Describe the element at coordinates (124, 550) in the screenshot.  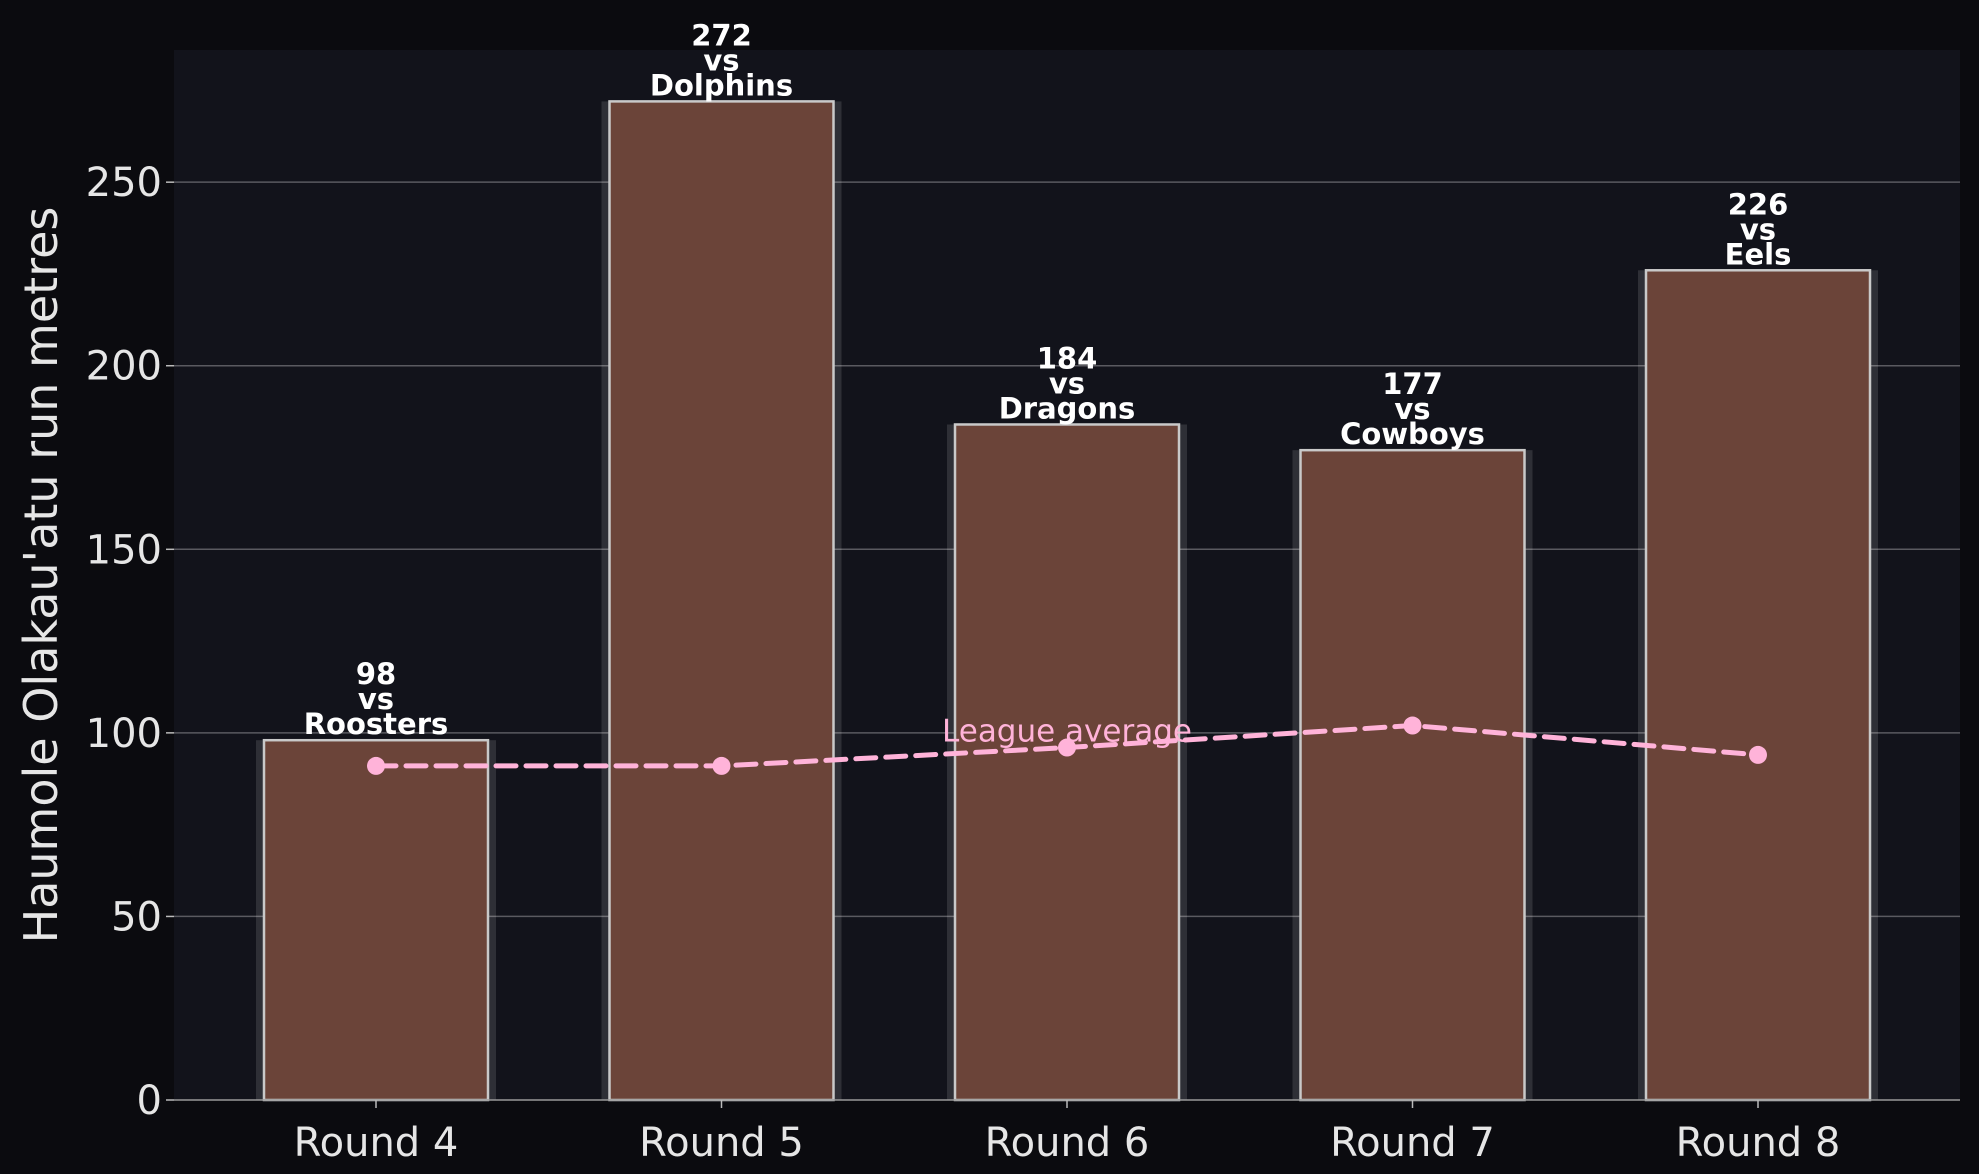
I see `y-tick-label-150: 150` at that location.